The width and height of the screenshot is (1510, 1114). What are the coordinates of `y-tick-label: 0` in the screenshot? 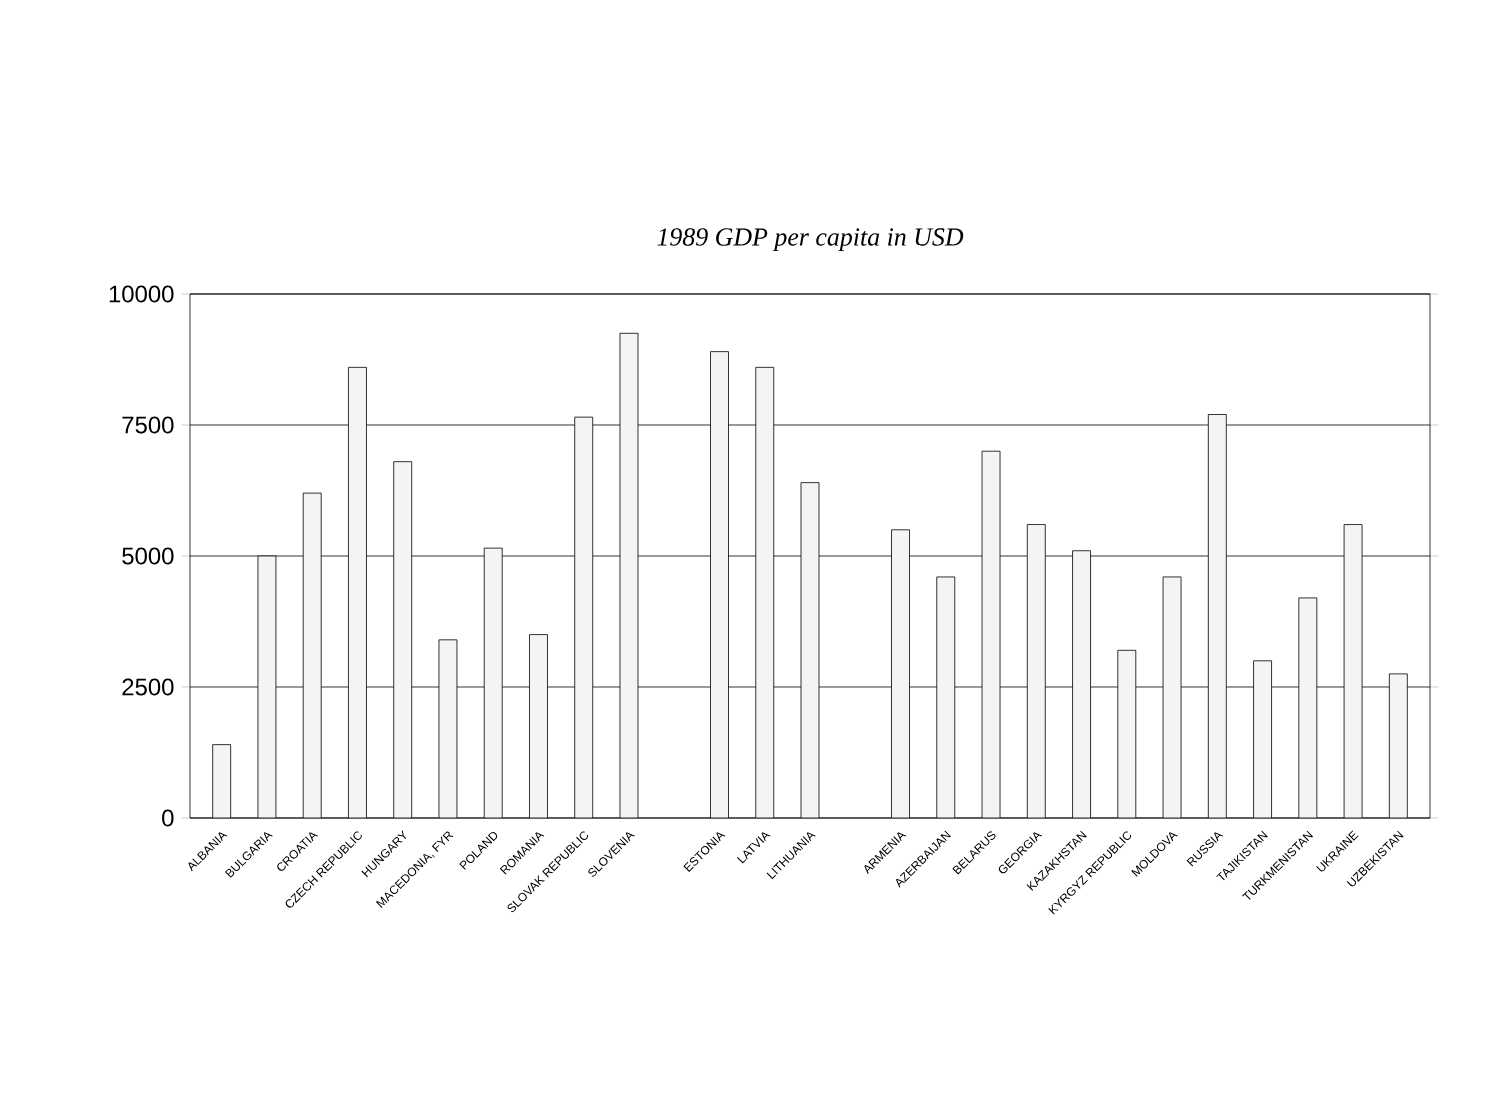 It's located at (168, 818).